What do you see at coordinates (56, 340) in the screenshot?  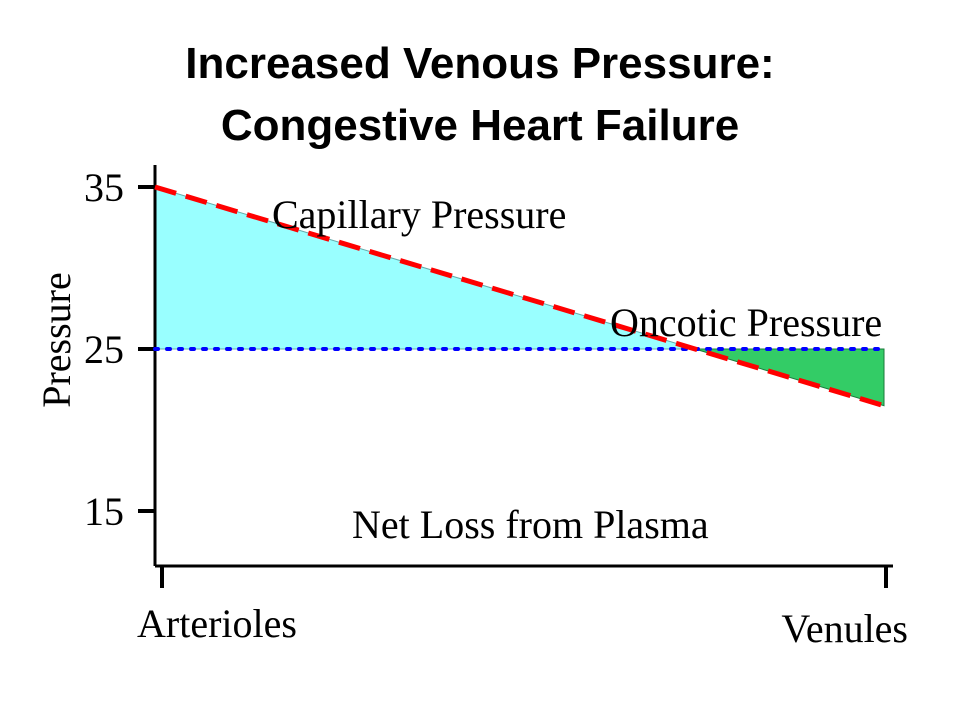 I see `y-axis-label: Pressure` at bounding box center [56, 340].